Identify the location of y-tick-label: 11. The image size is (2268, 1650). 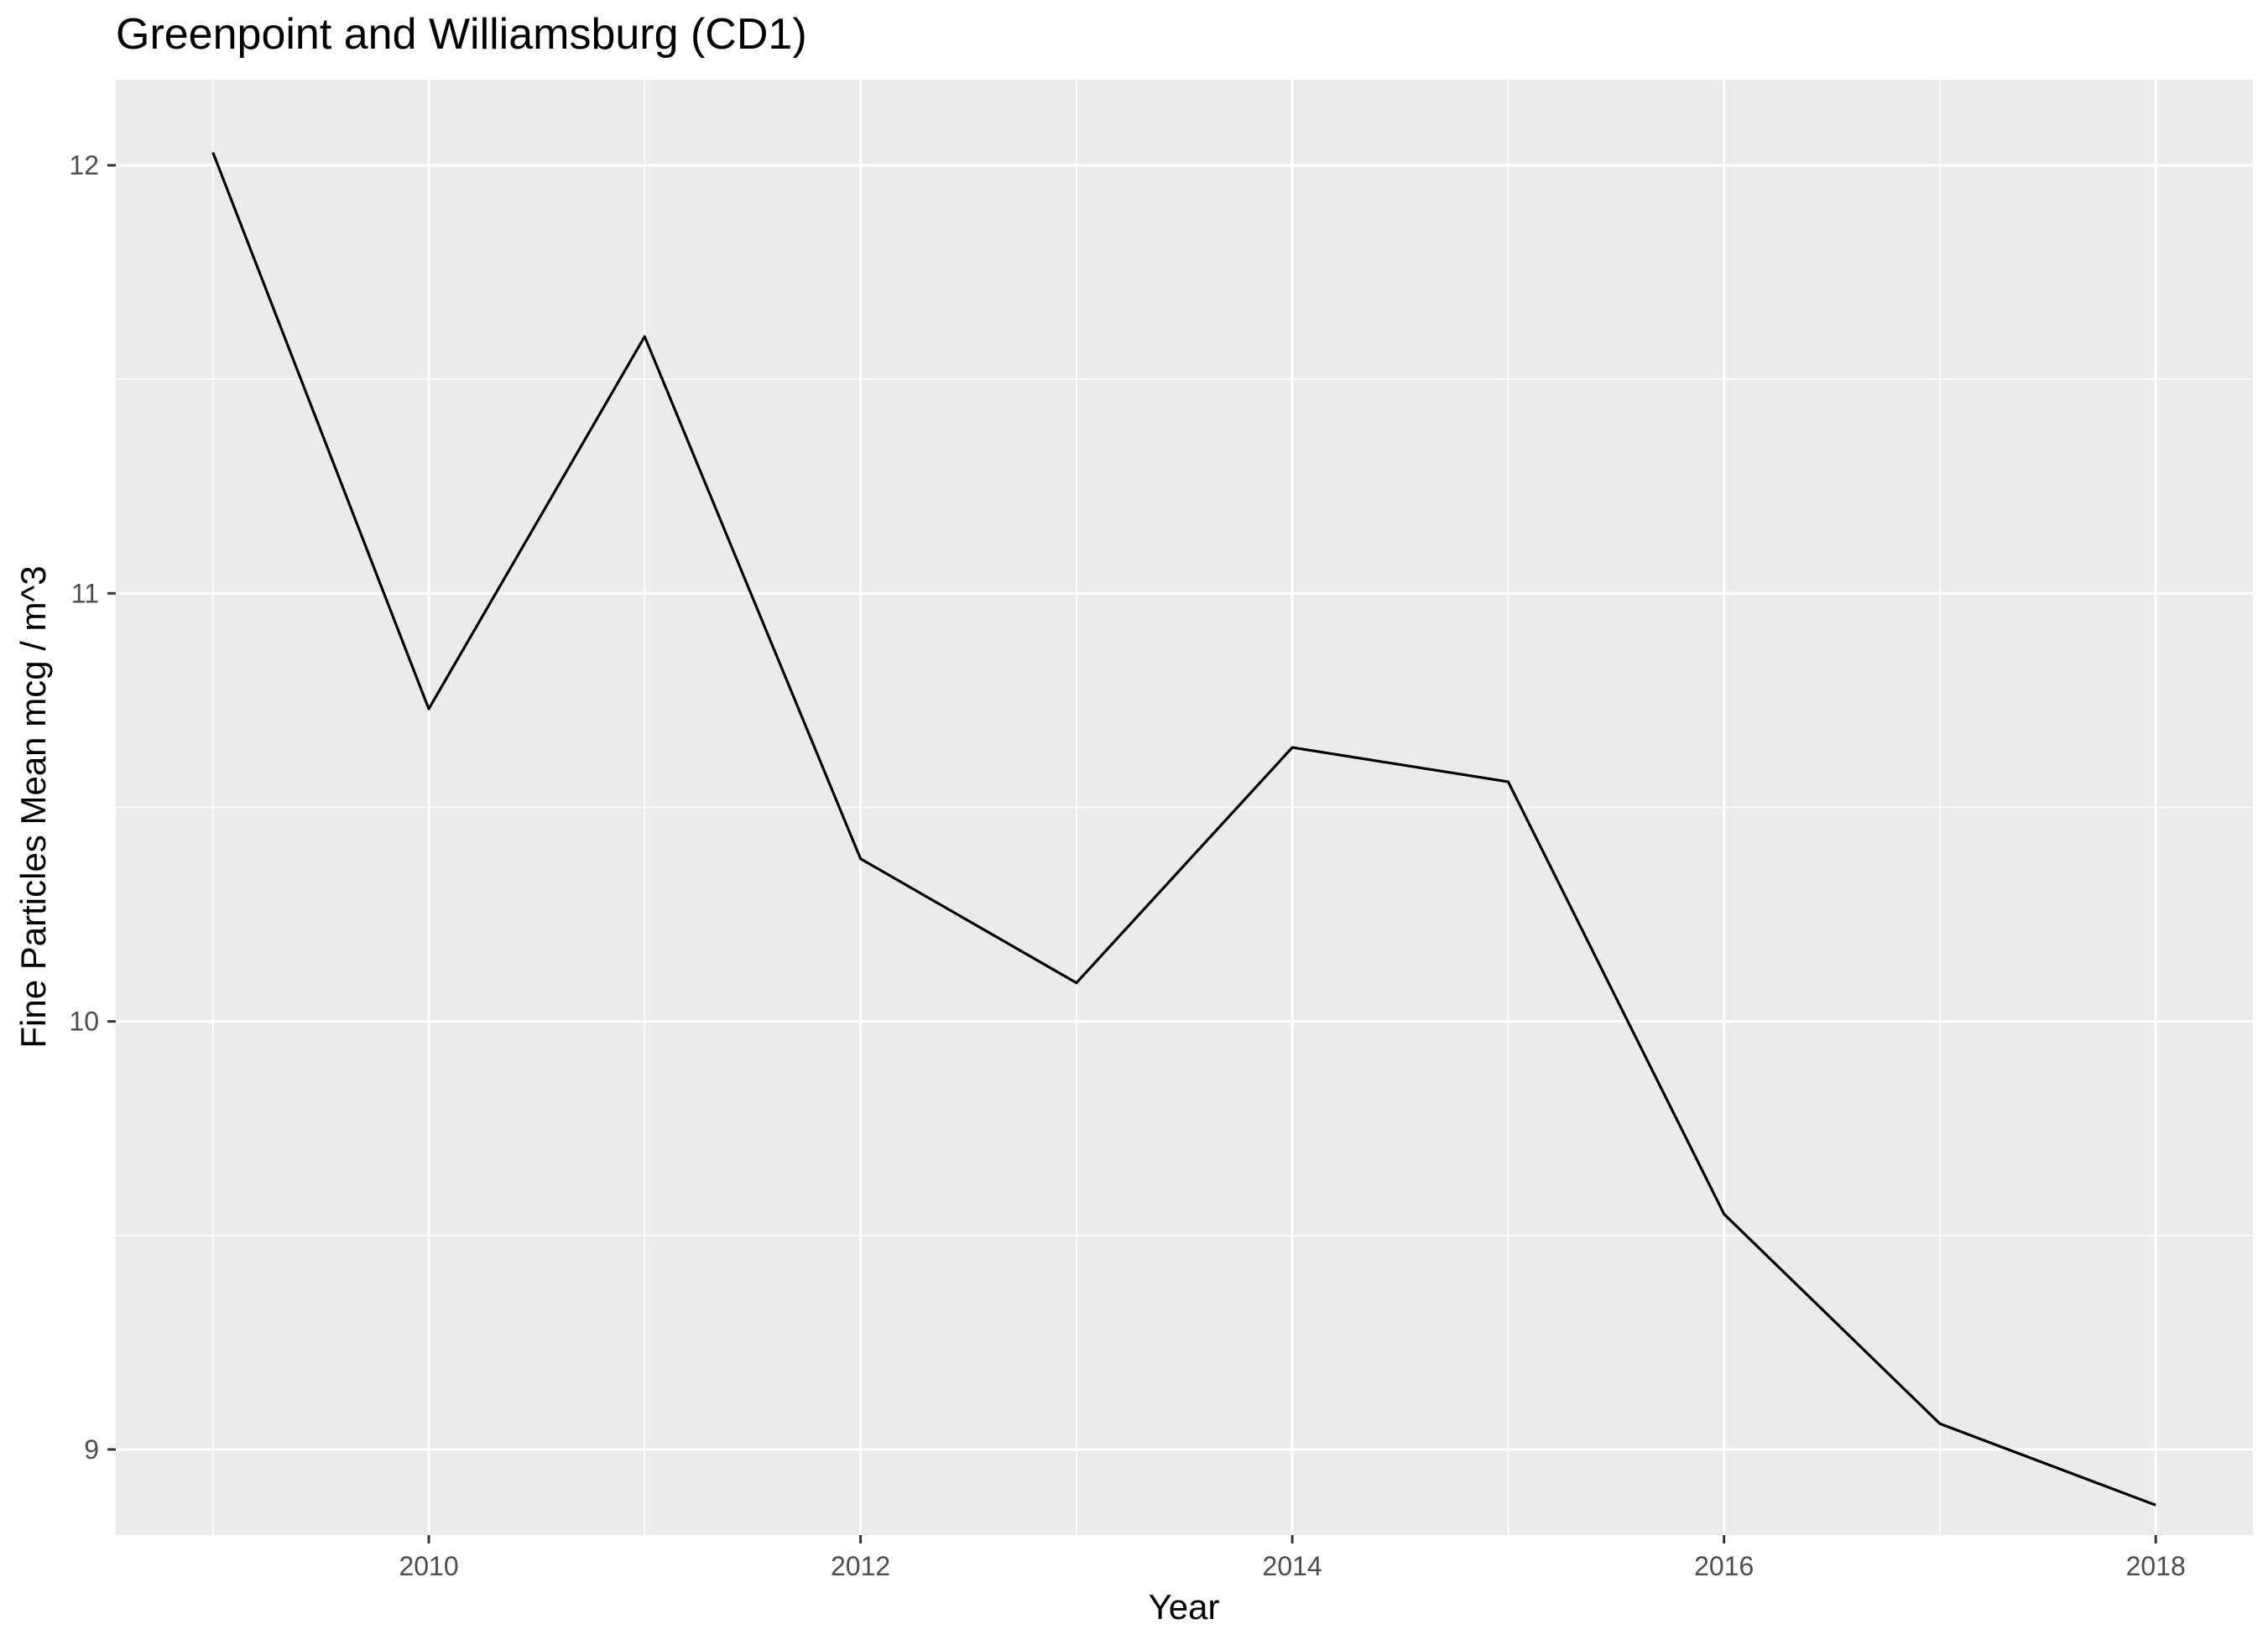
(85, 593).